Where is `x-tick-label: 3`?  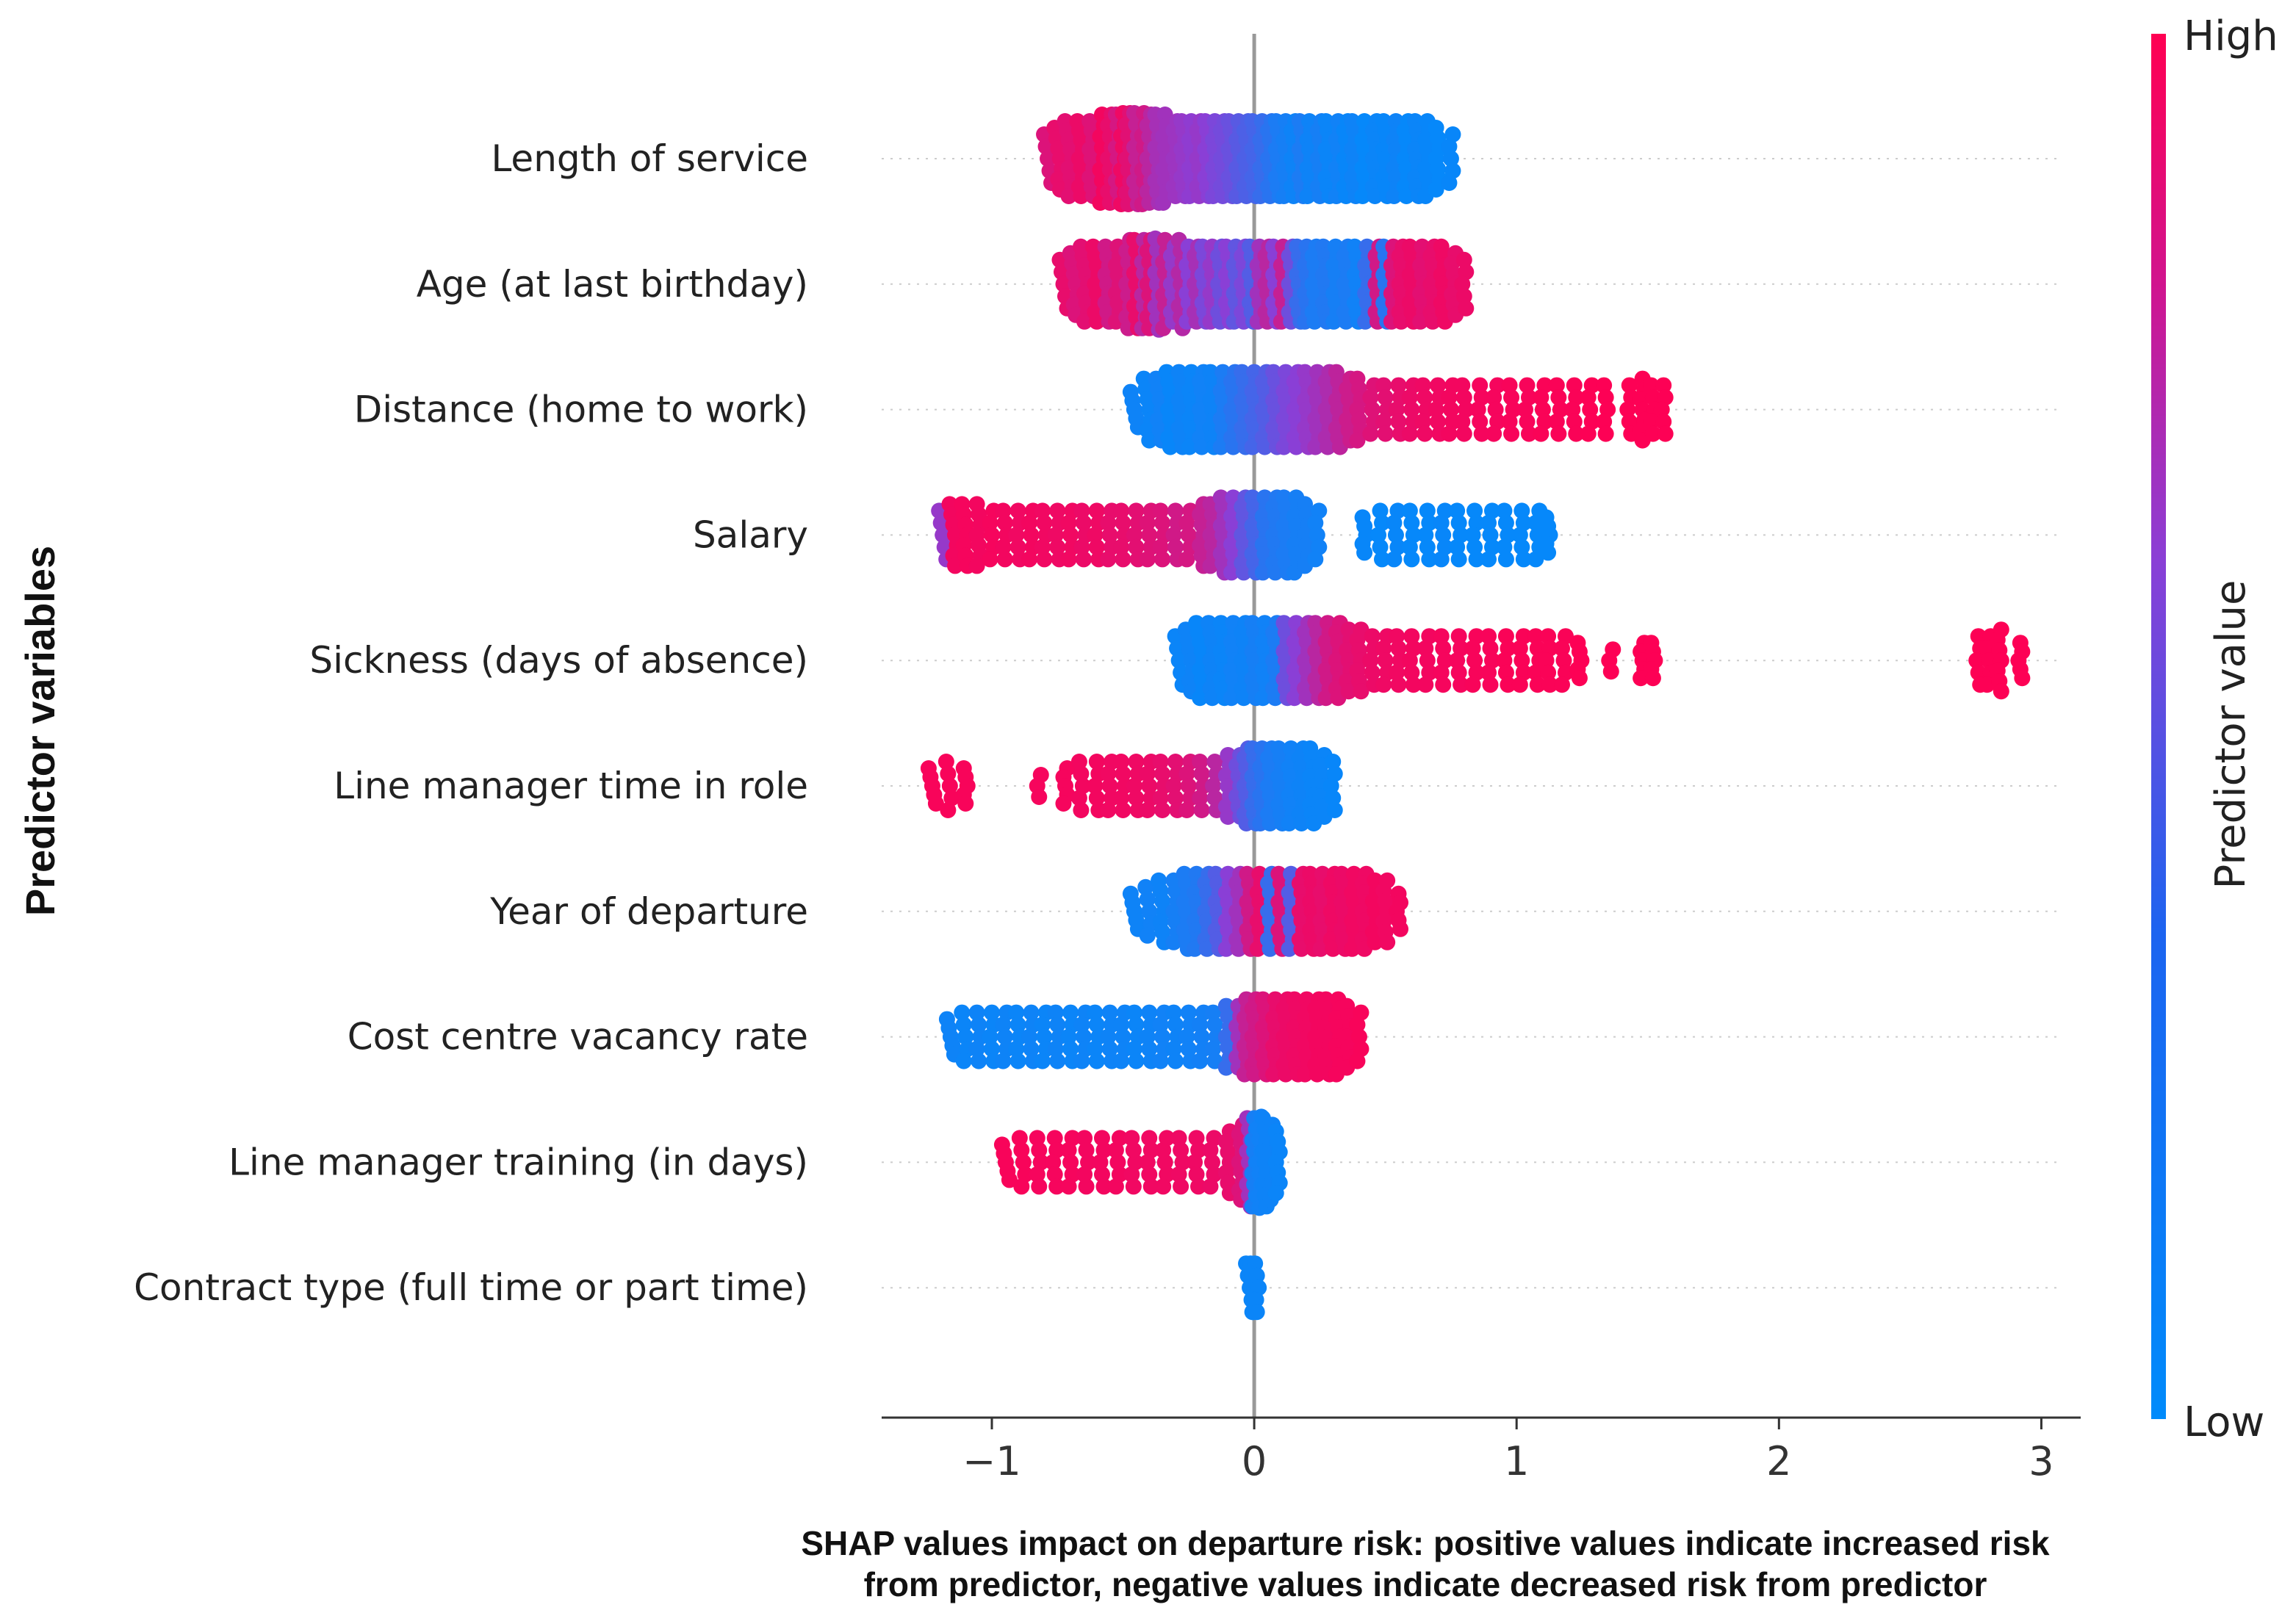
x-tick-label: 3 is located at coordinates (2041, 1461).